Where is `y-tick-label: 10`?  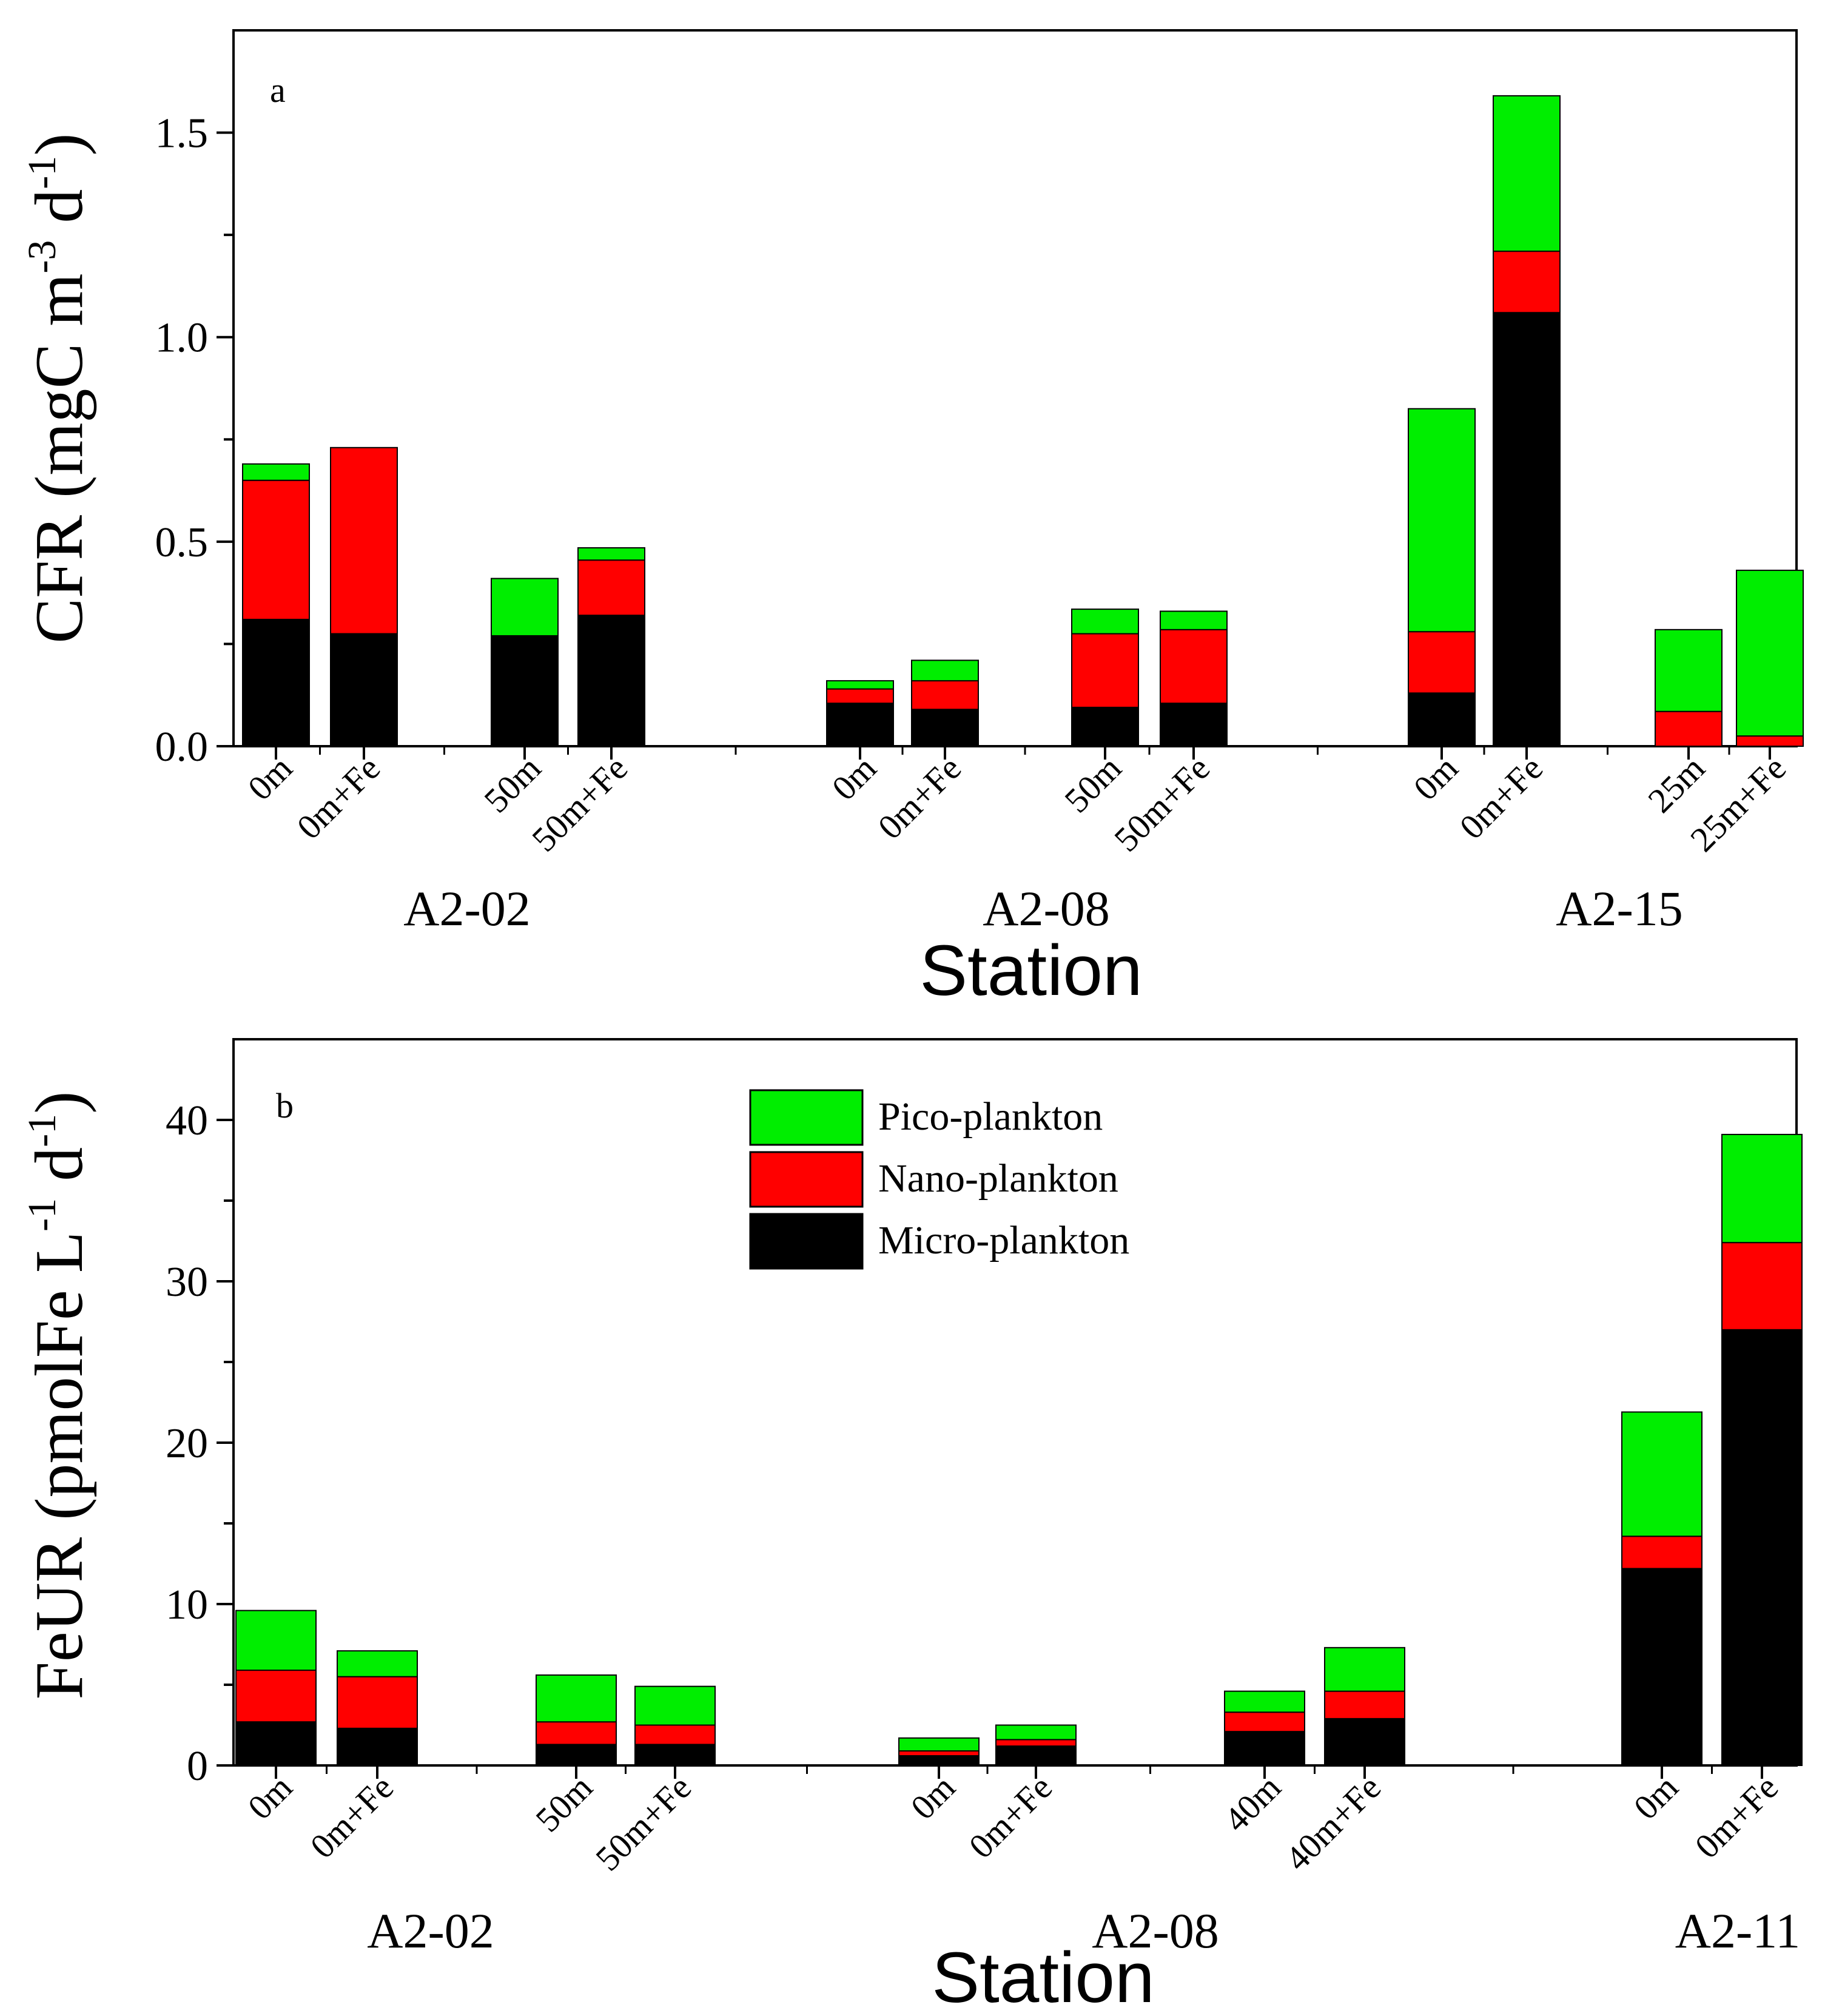 y-tick-label: 10 is located at coordinates (187, 1605).